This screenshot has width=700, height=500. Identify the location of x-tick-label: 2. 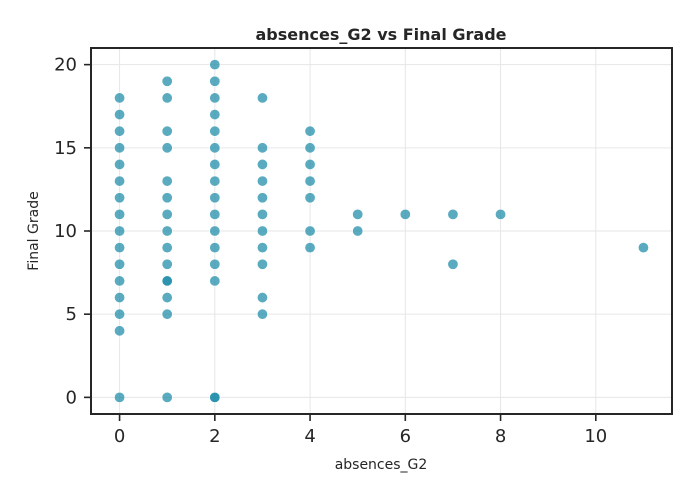
(214, 436).